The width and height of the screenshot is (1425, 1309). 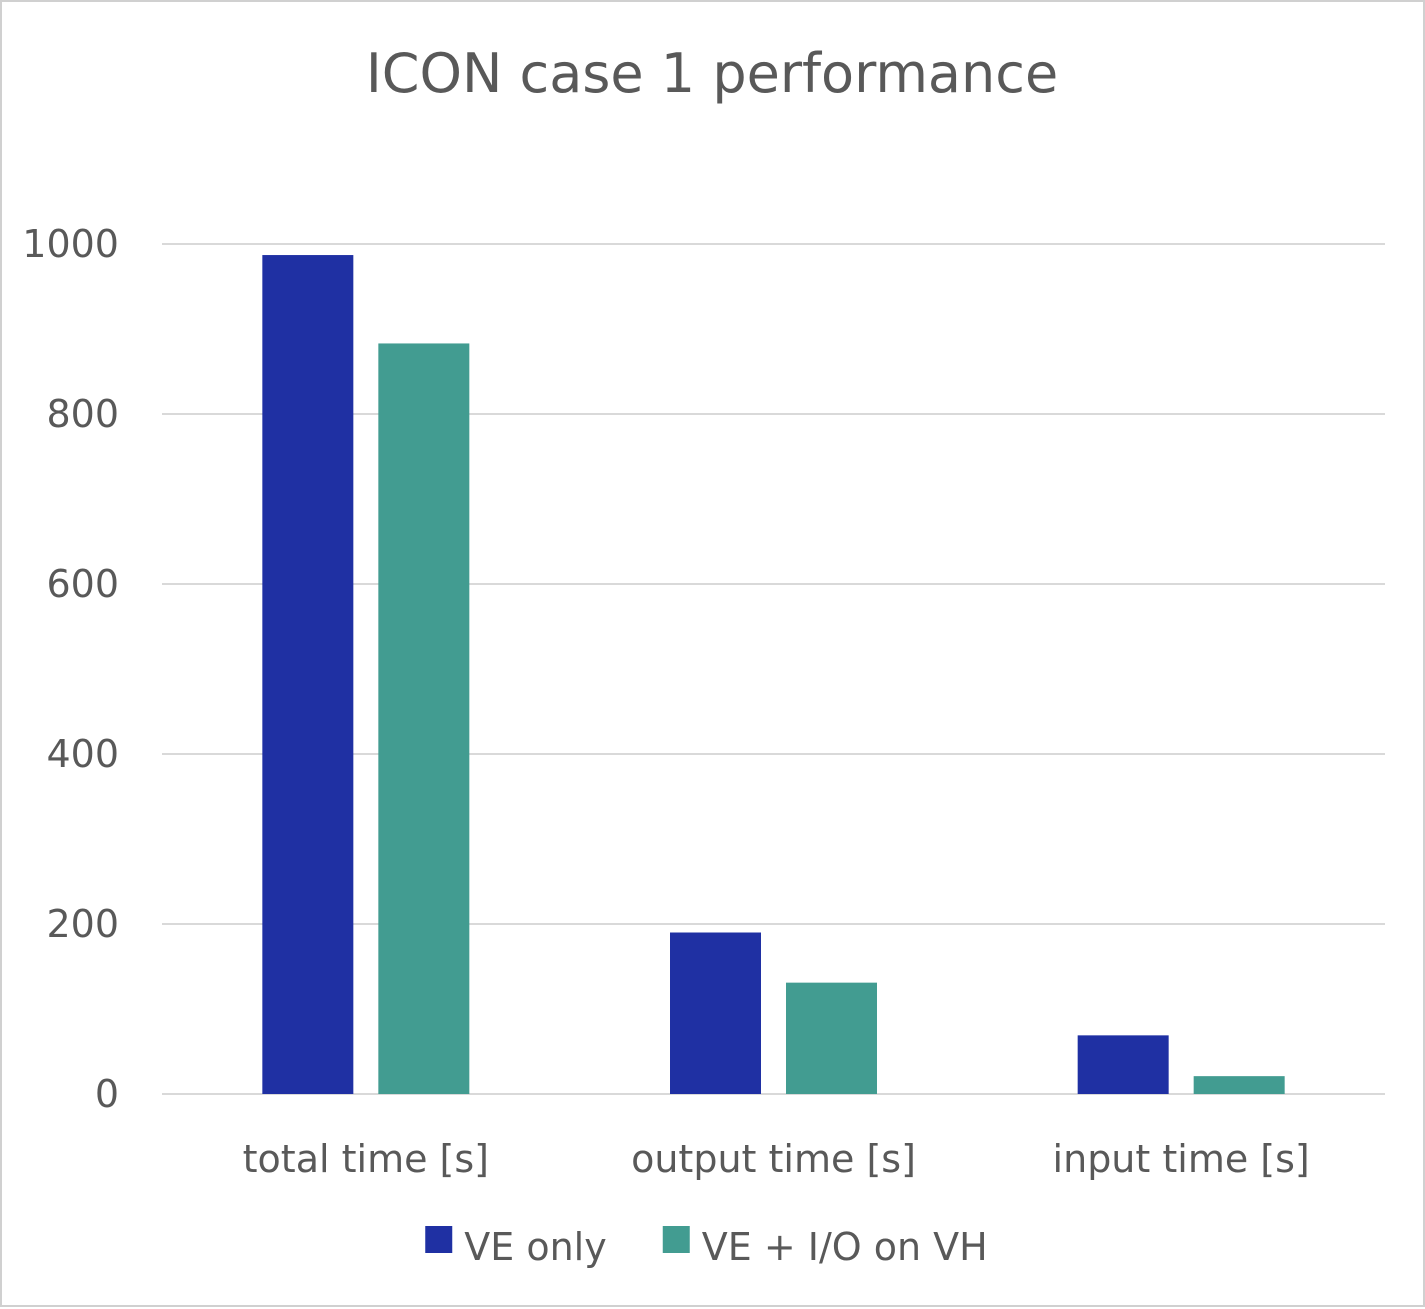 What do you see at coordinates (535, 1247) in the screenshot?
I see `legend-label: VE only` at bounding box center [535, 1247].